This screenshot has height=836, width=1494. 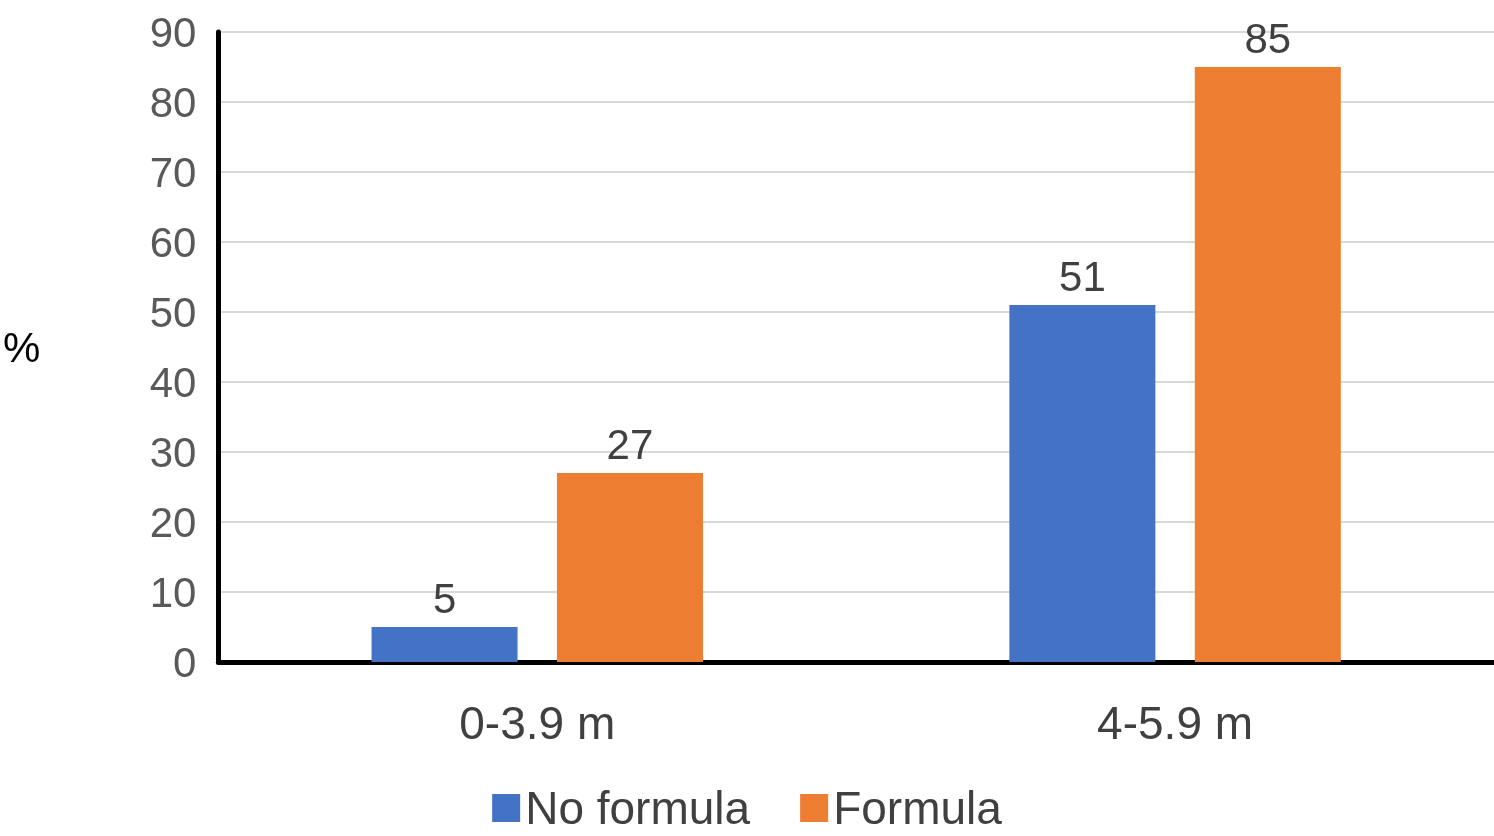 I want to click on data-label: 51, so click(x=1082, y=276).